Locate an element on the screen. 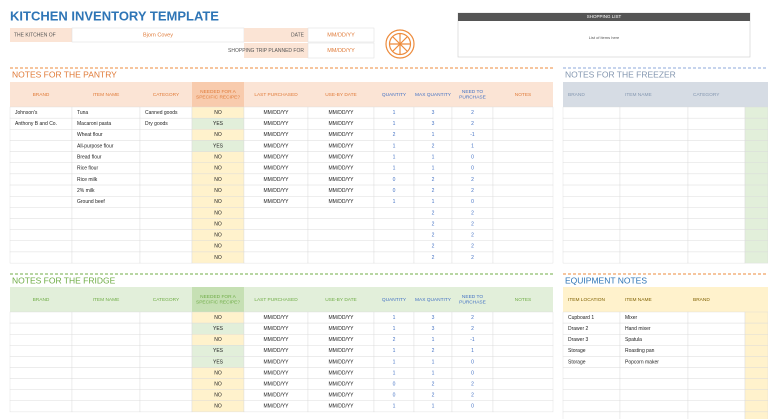 The image size is (768, 419). date-label: DATE is located at coordinates (298, 35).